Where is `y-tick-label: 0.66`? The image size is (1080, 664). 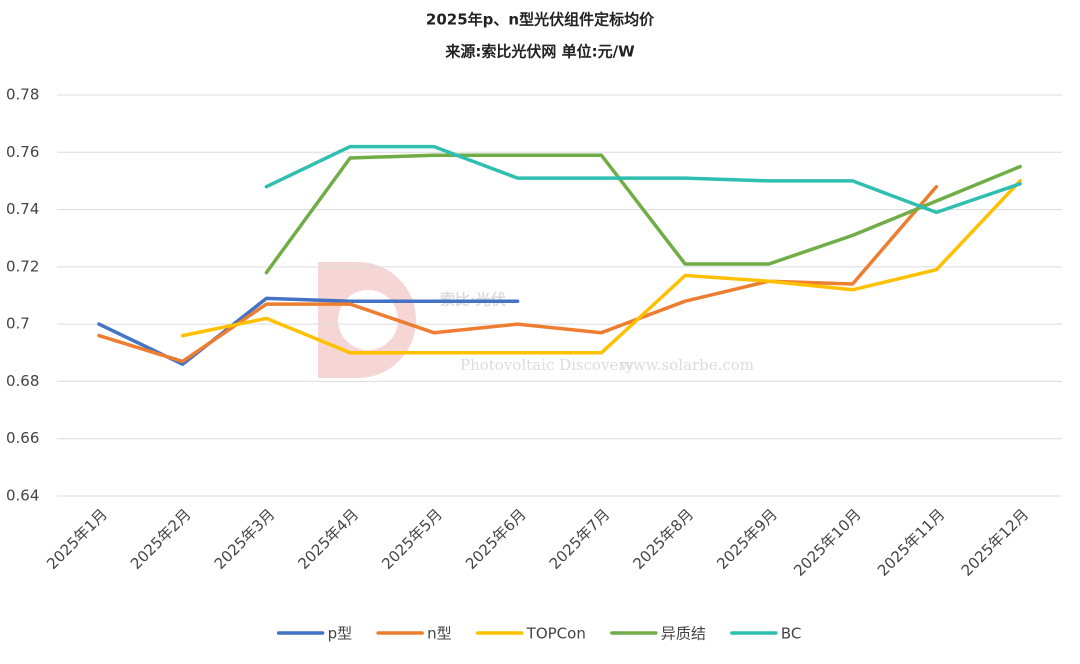
y-tick-label: 0.66 is located at coordinates (22, 438).